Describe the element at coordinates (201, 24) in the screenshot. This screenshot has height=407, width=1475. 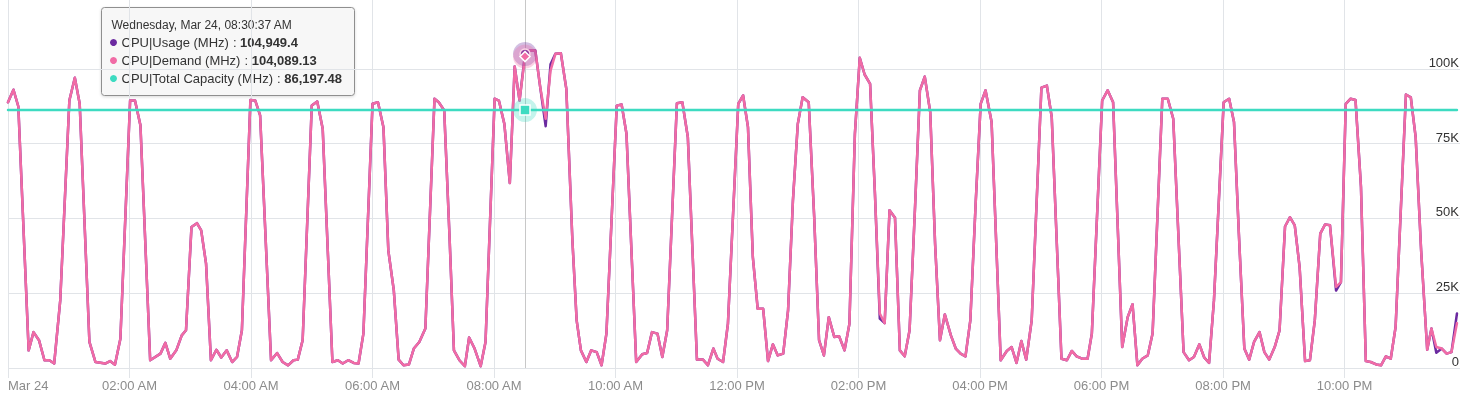
I see `annotation: Wednesday, Mar 24, 08:30:37 AM` at that location.